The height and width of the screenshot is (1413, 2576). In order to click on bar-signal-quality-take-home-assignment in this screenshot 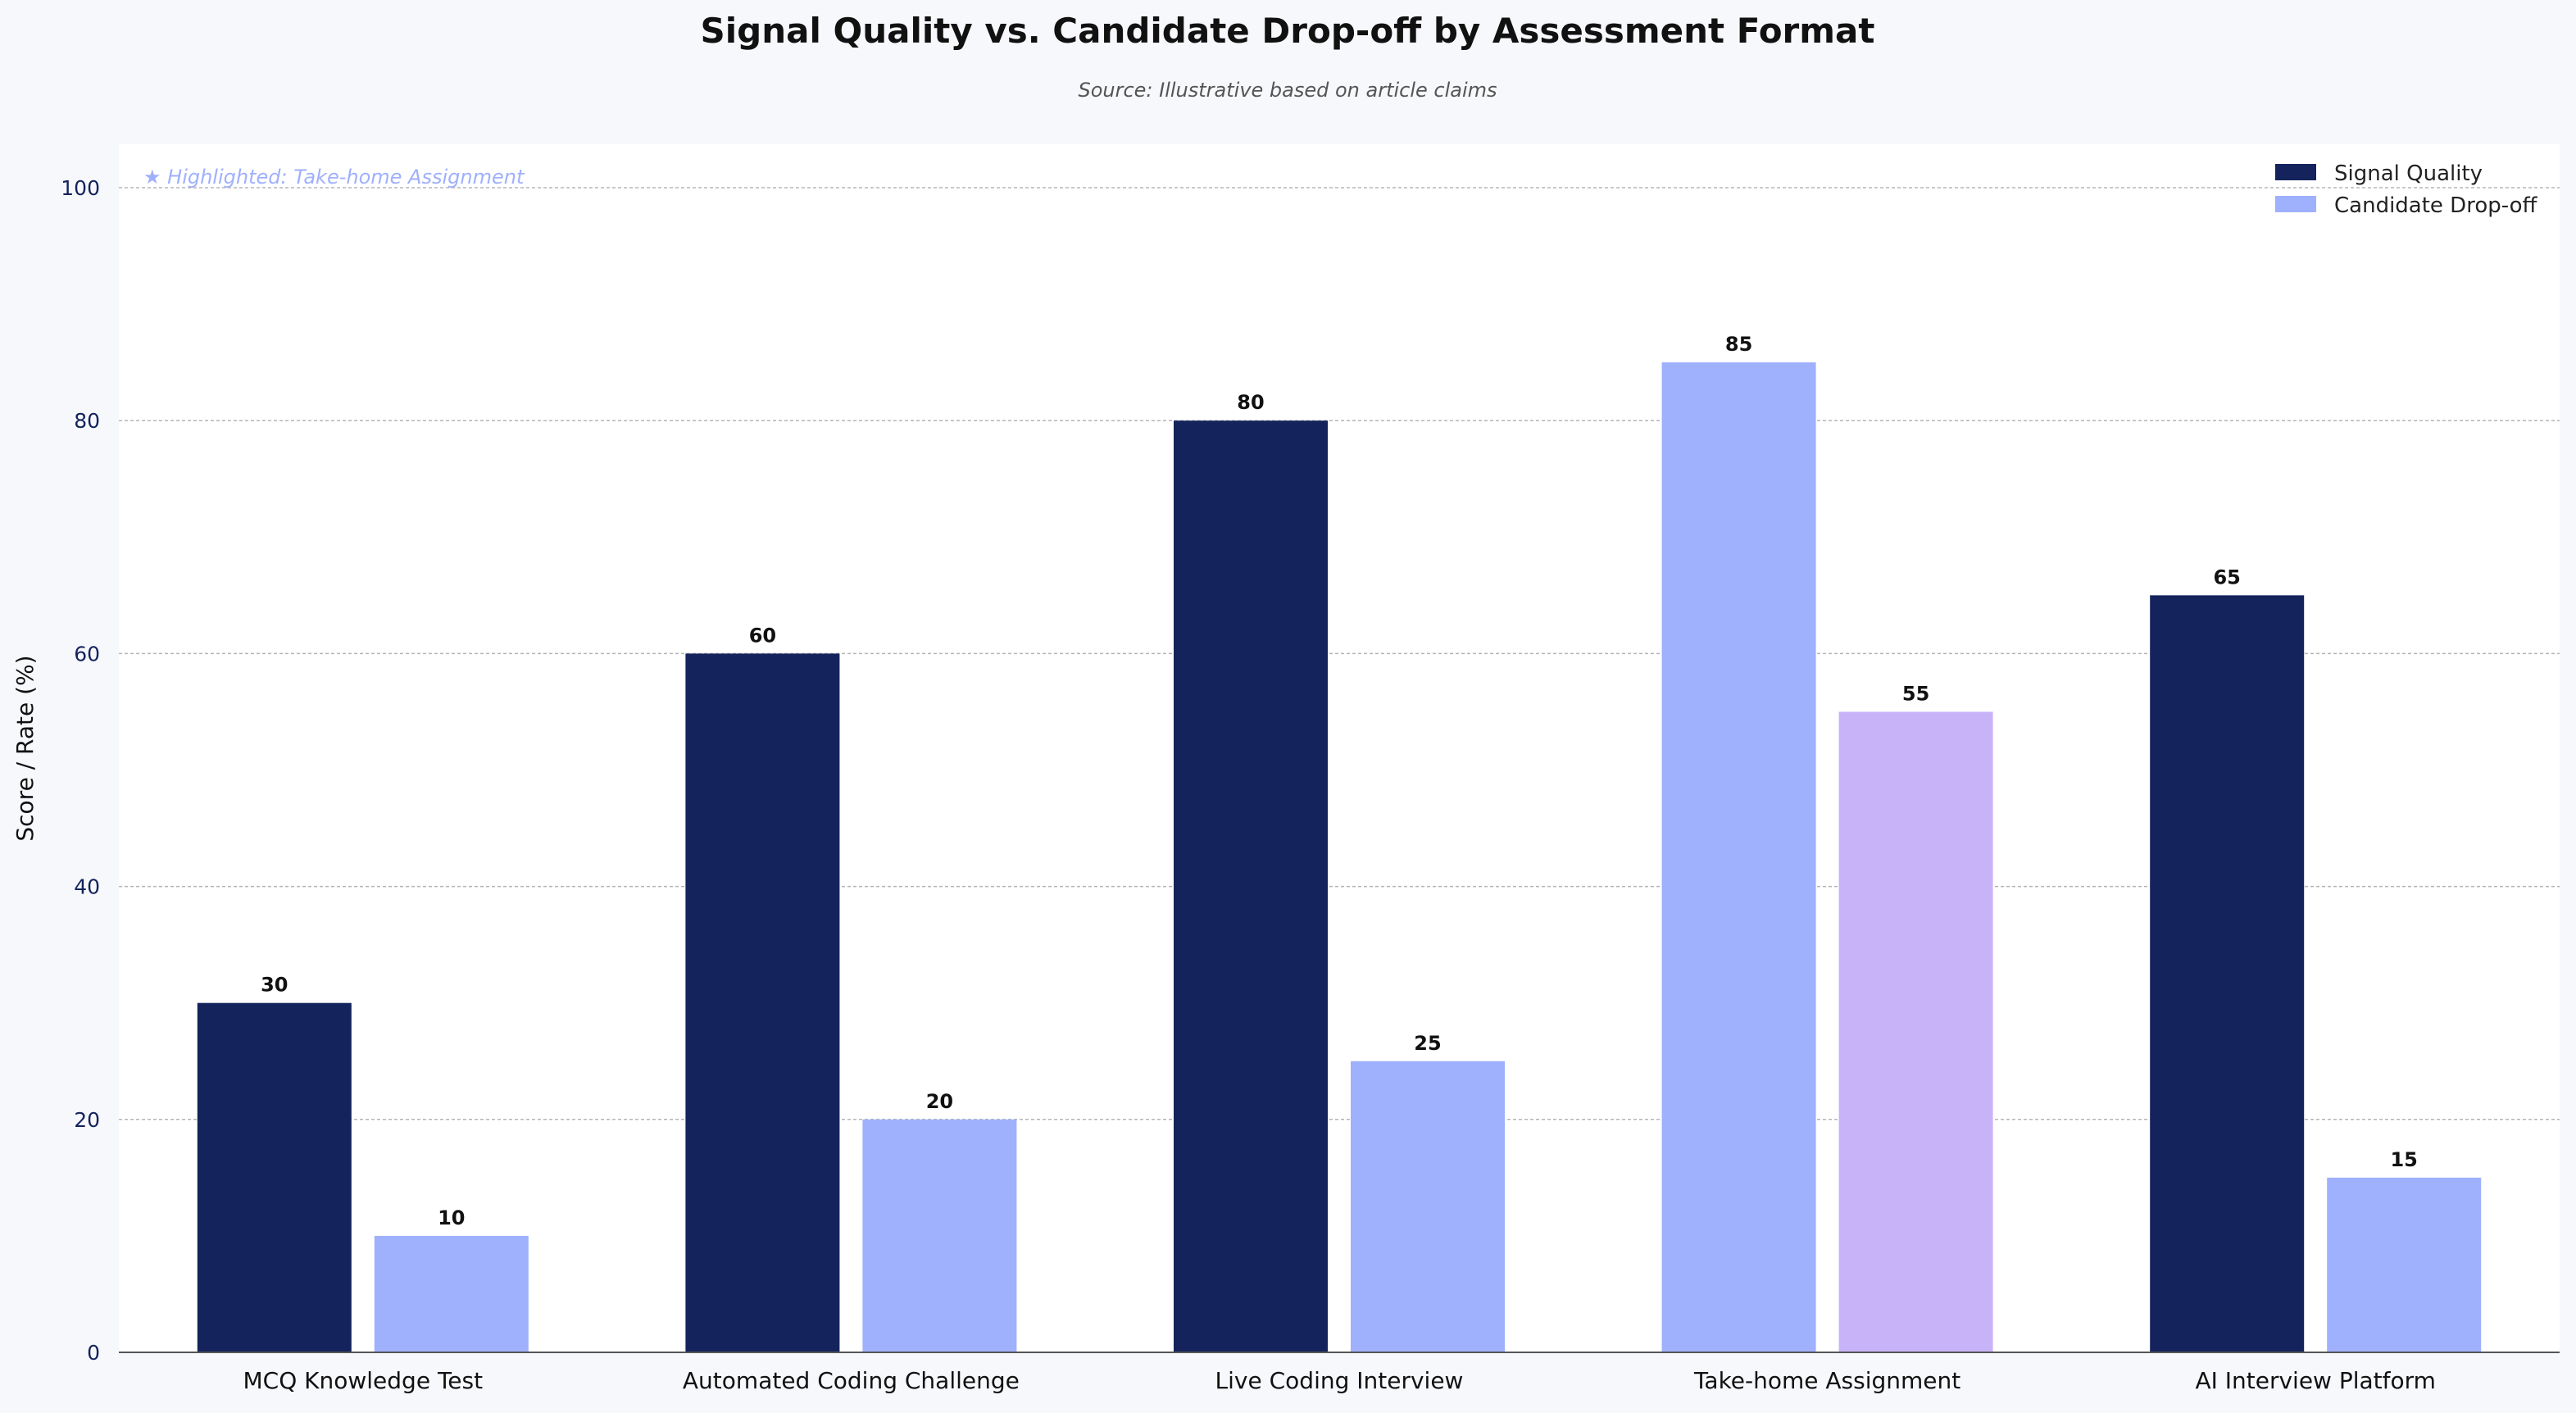, I will do `click(1738, 857)`.